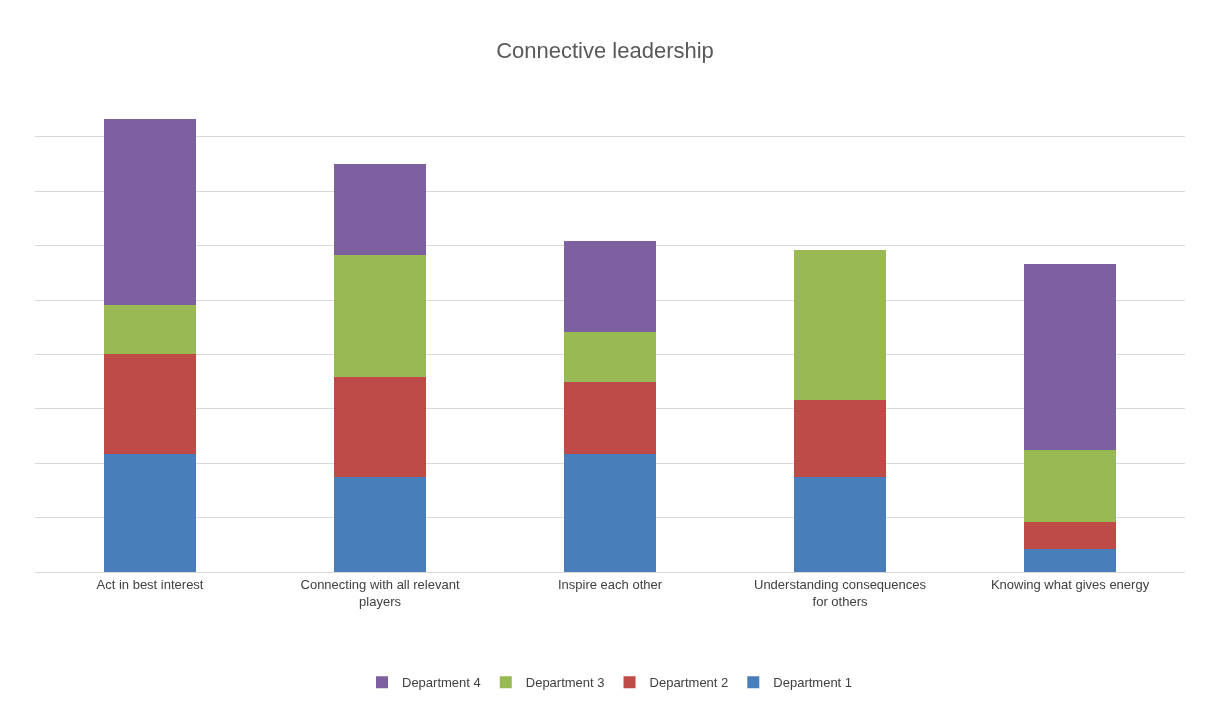 This screenshot has width=1210, height=709. I want to click on legend-label: Department 3, so click(565, 683).